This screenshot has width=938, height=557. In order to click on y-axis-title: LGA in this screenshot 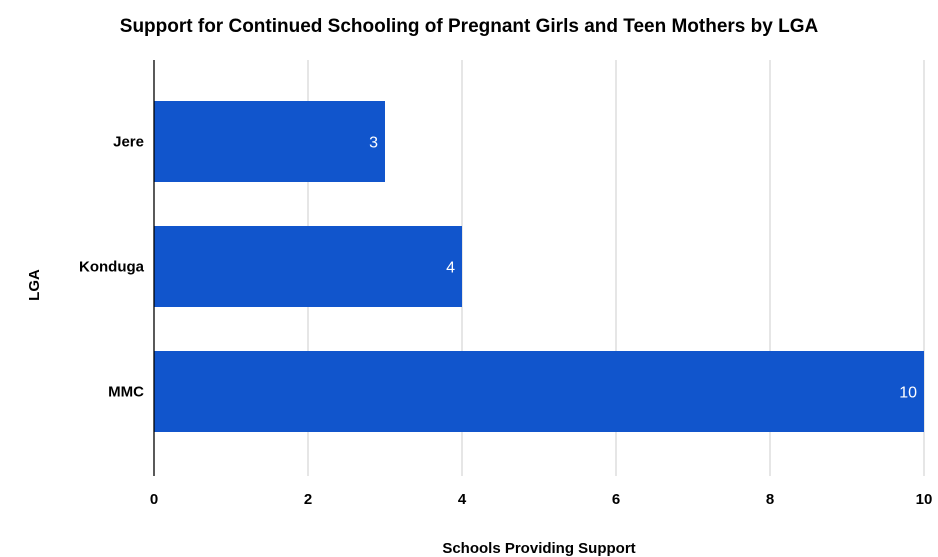, I will do `click(34, 285)`.